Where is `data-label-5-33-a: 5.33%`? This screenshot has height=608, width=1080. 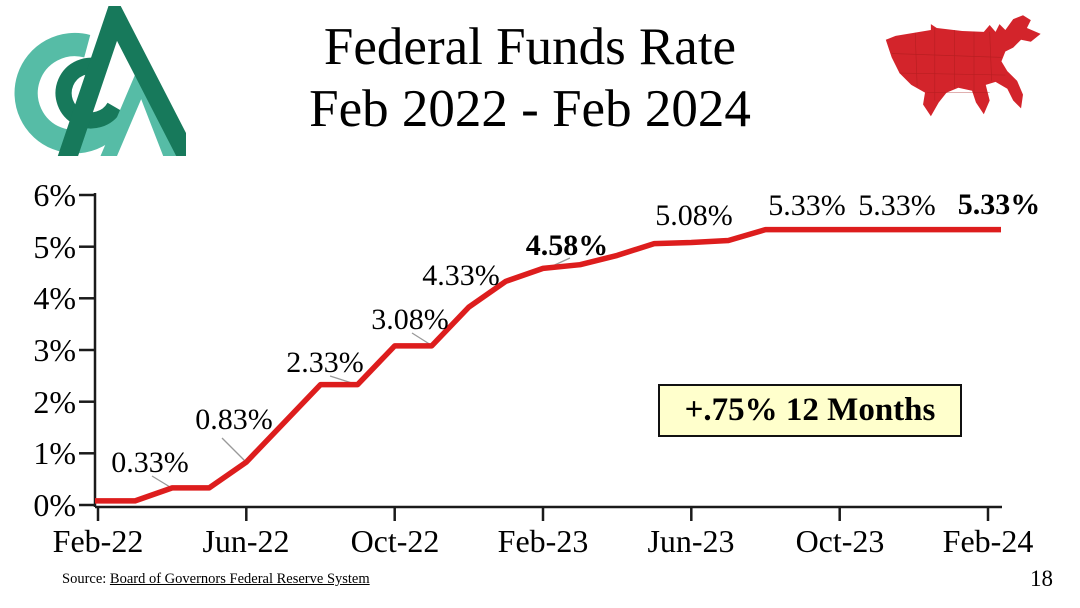
data-label-5-33-a: 5.33% is located at coordinates (807, 205).